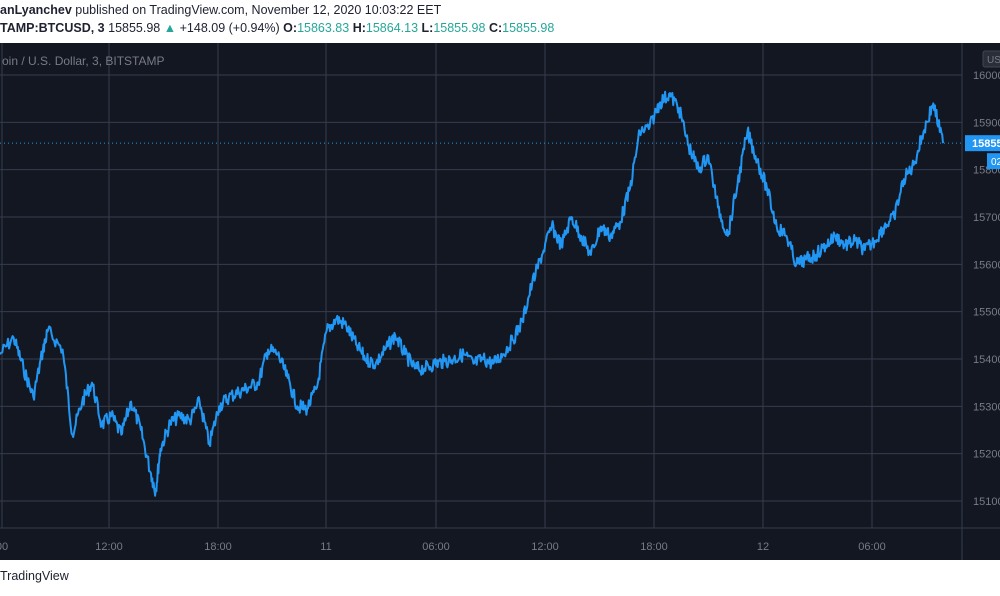 This screenshot has width=1000, height=596. What do you see at coordinates (986, 407) in the screenshot?
I see `y-tick-label: 15300` at bounding box center [986, 407].